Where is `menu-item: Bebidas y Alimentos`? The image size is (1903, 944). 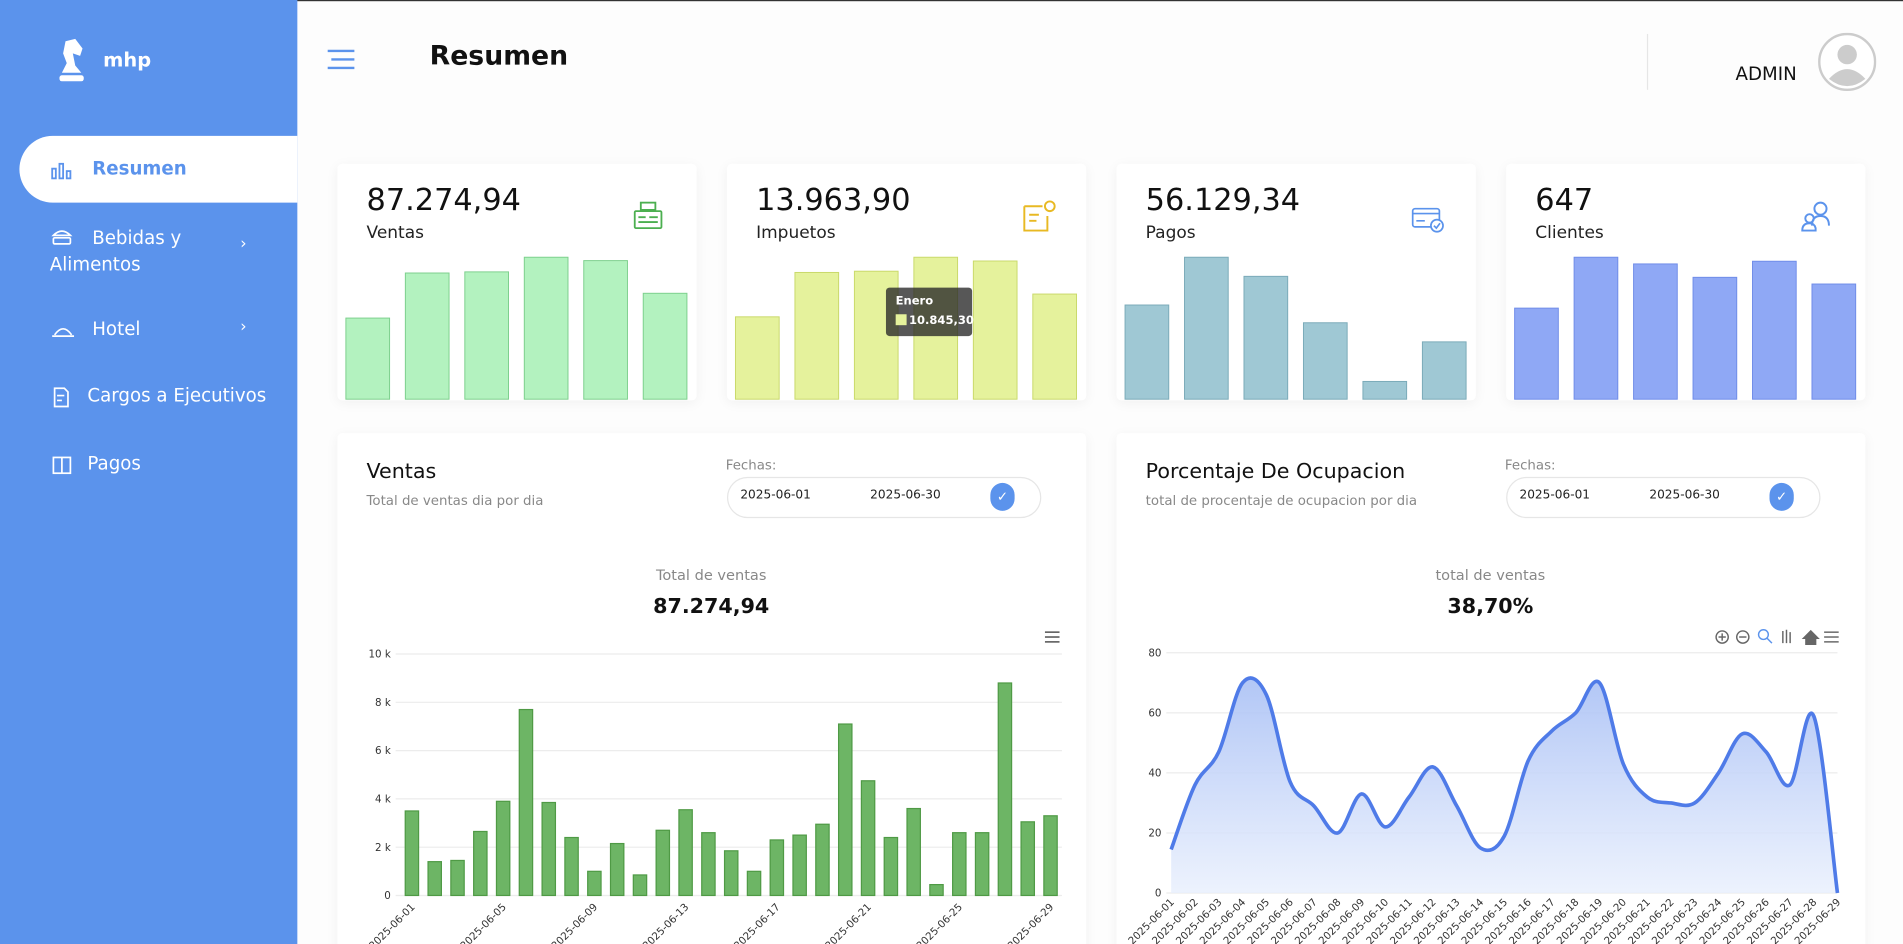
menu-item: Bebidas y Alimentos is located at coordinates (115, 251).